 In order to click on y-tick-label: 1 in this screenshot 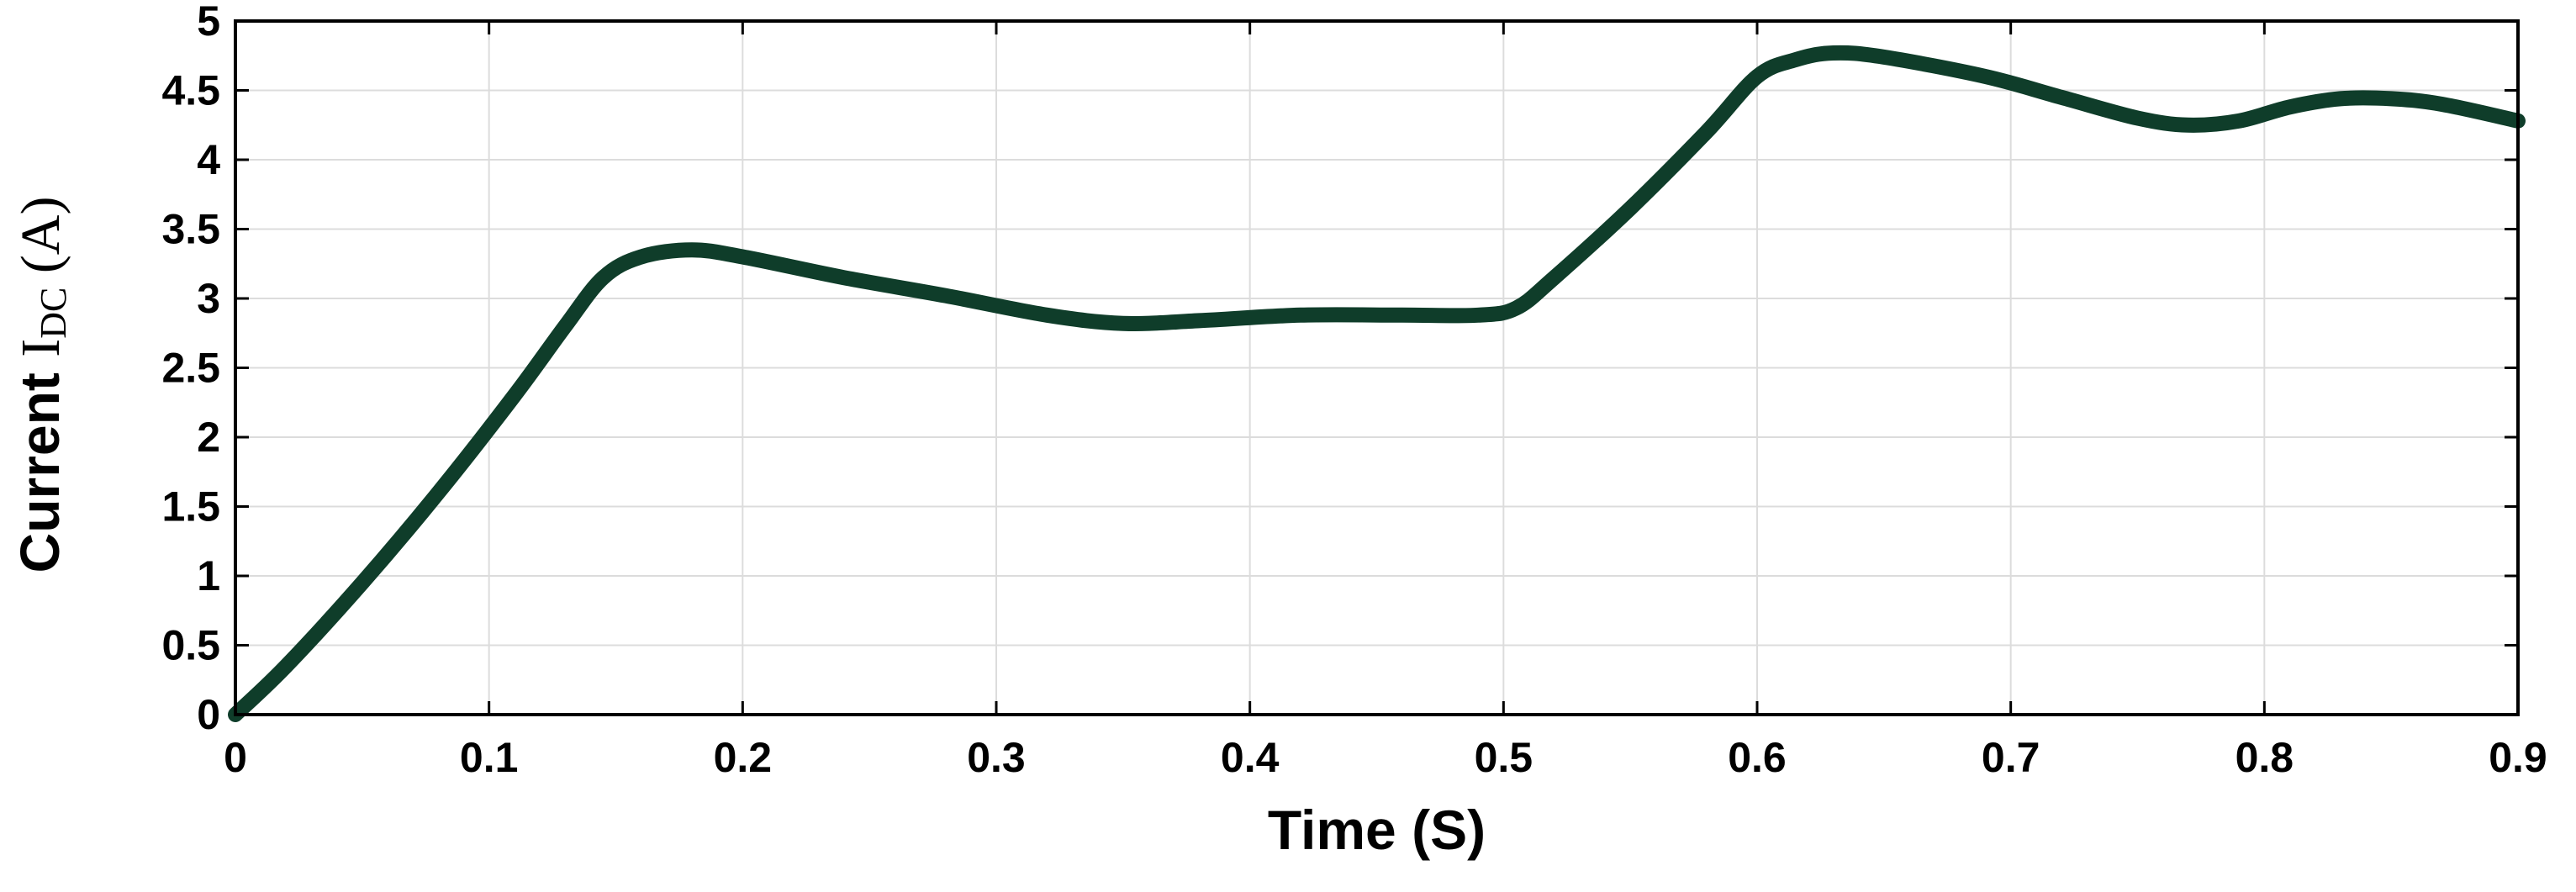, I will do `click(208, 575)`.